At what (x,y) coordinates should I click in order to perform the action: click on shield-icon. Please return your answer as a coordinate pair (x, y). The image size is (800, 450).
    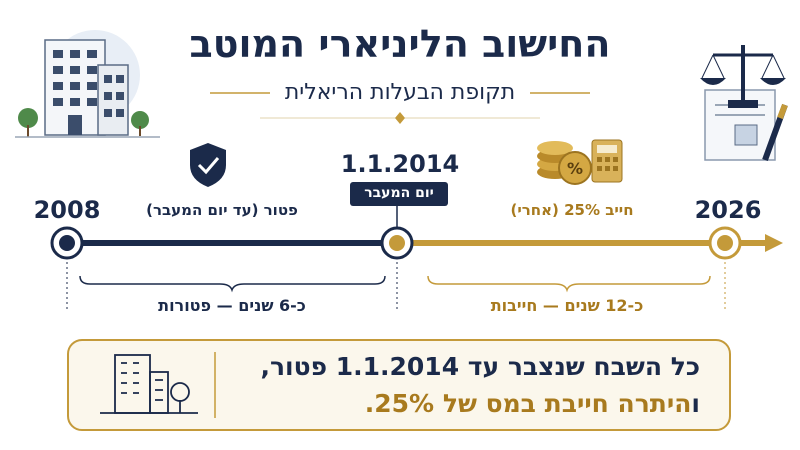
    Looking at the image, I should click on (208, 165).